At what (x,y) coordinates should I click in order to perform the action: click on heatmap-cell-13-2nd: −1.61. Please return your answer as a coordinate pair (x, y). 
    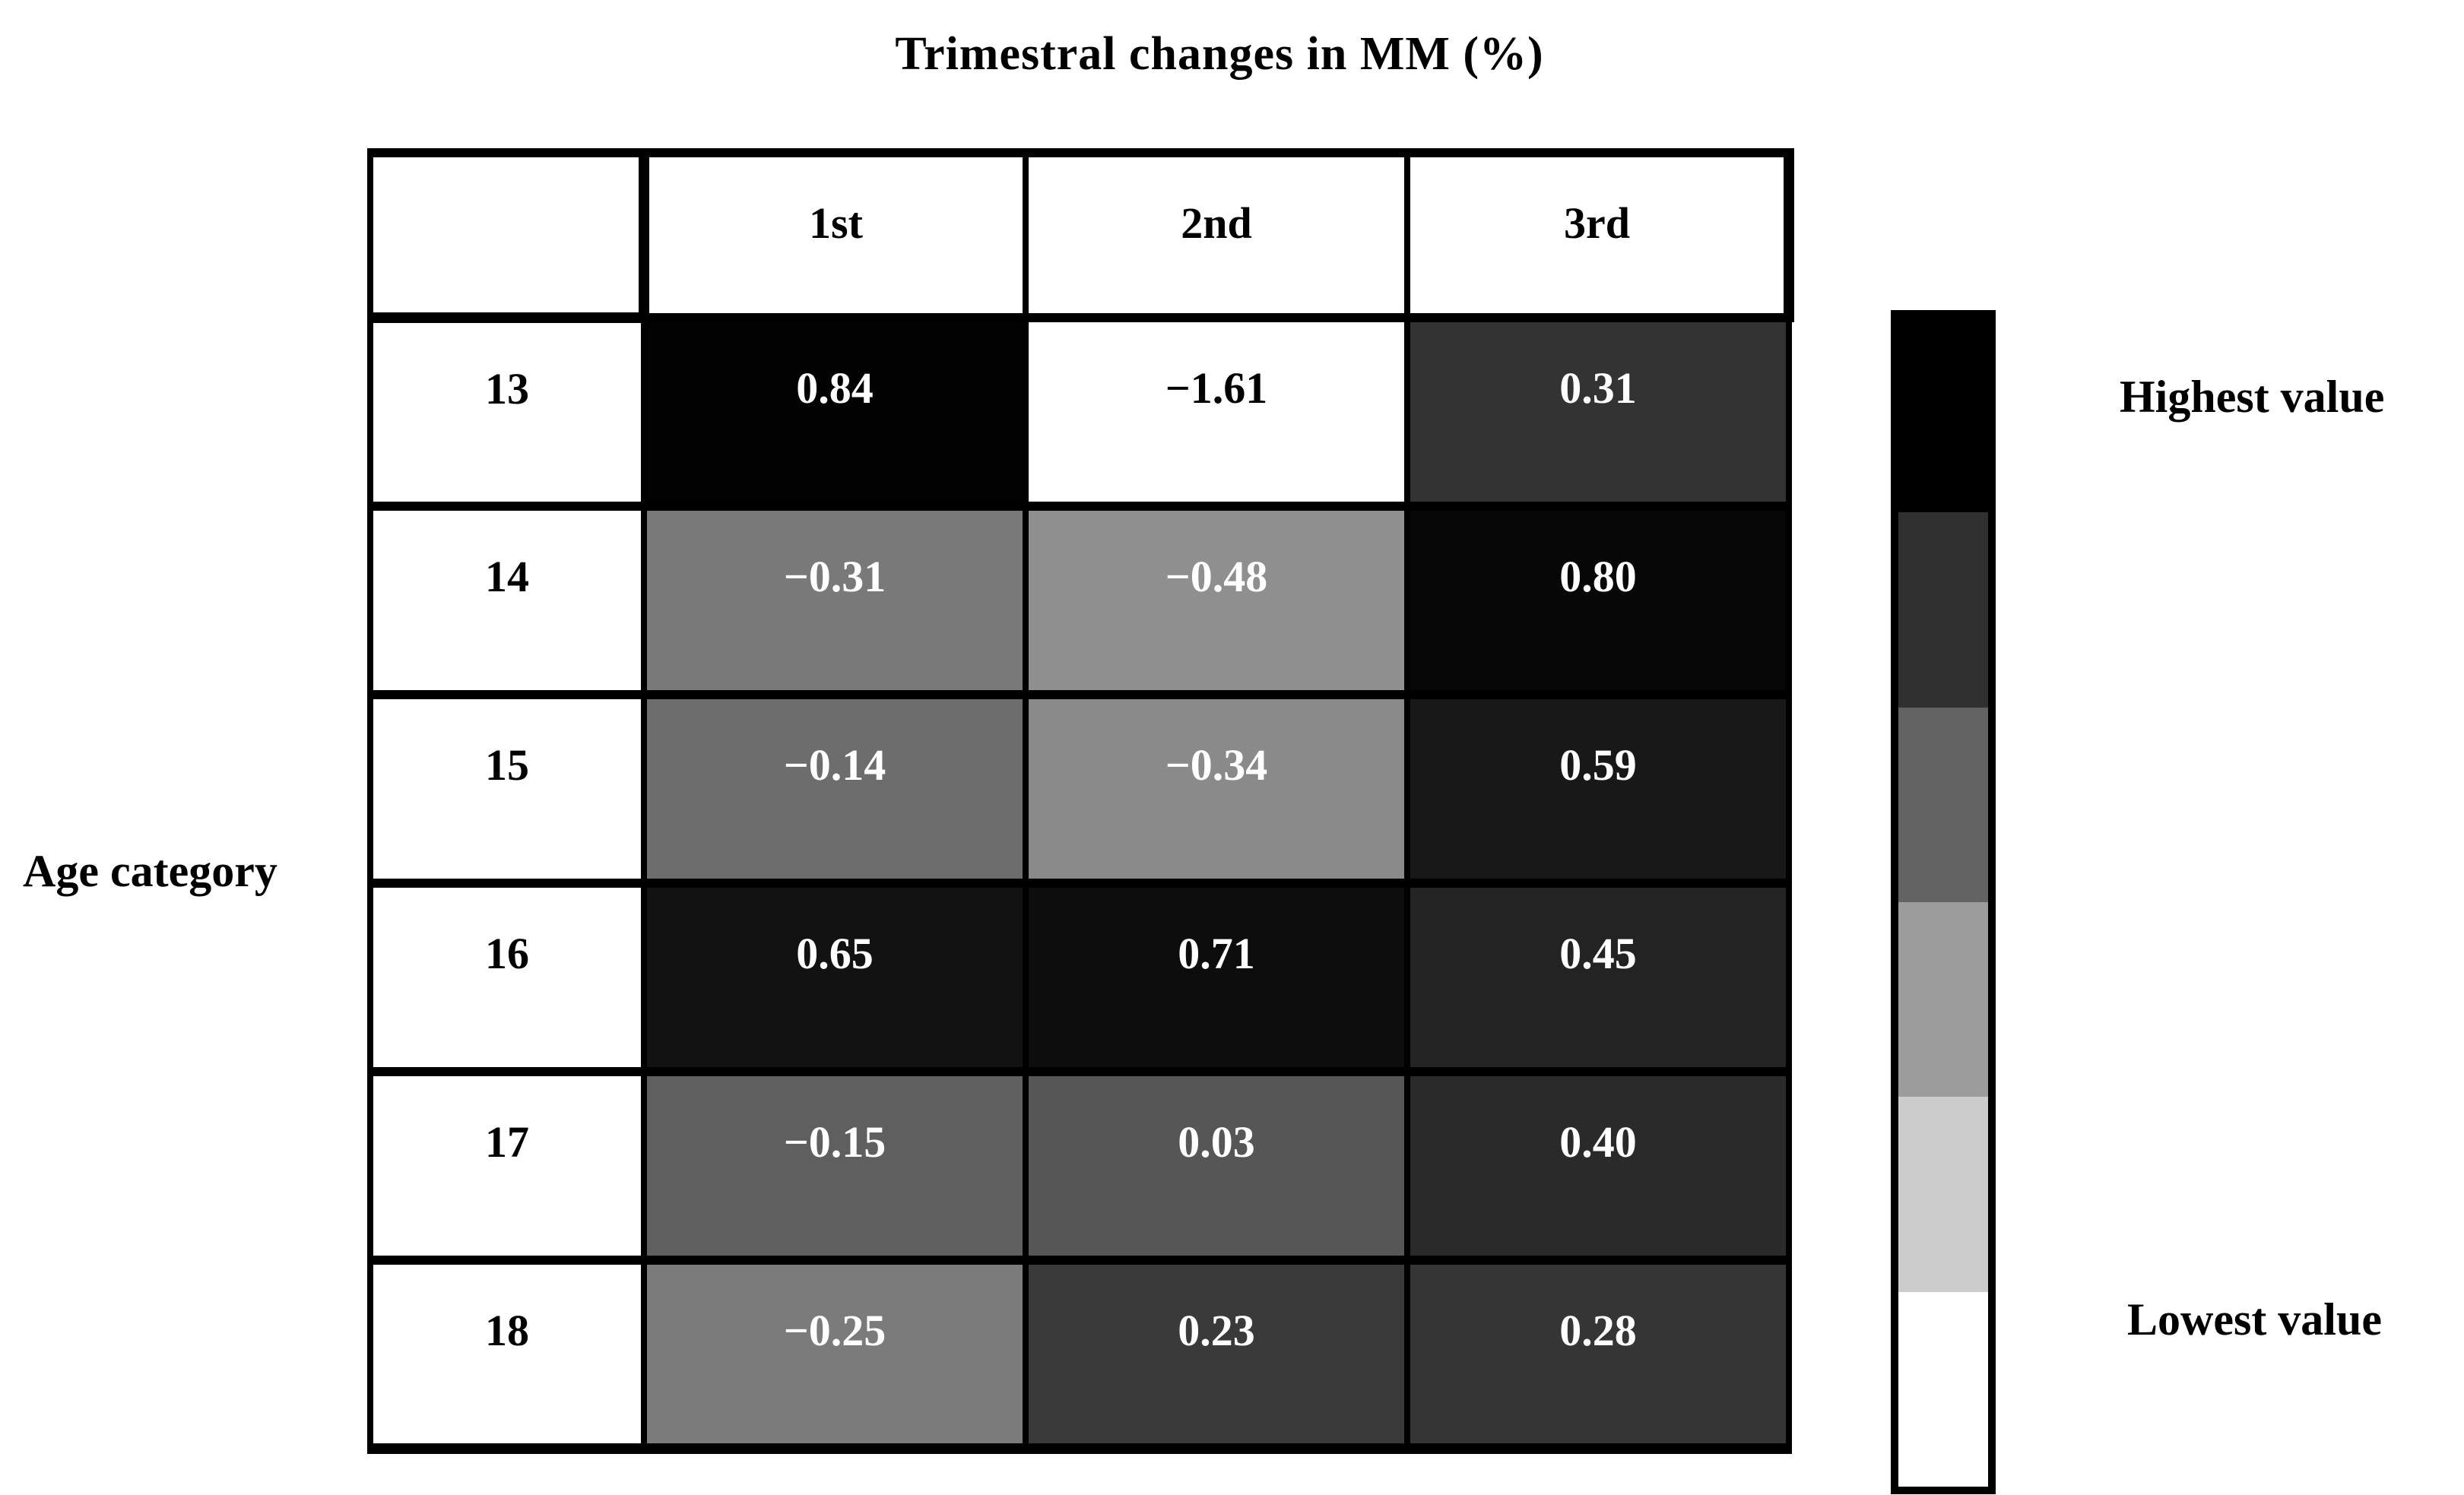
    Looking at the image, I should click on (1217, 412).